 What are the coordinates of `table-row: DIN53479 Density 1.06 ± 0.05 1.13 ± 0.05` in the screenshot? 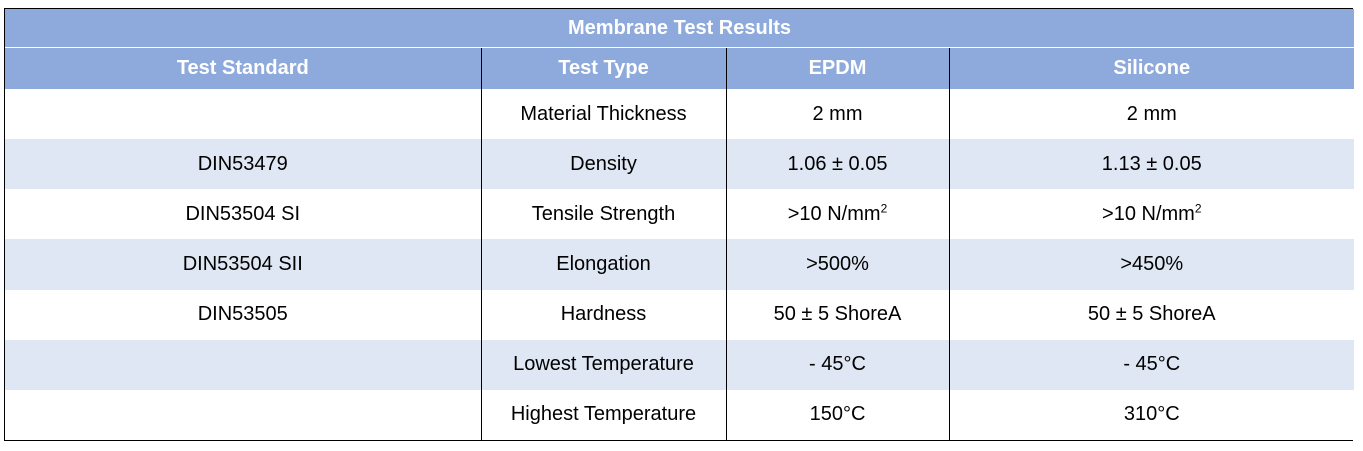 It's located at (680, 164).